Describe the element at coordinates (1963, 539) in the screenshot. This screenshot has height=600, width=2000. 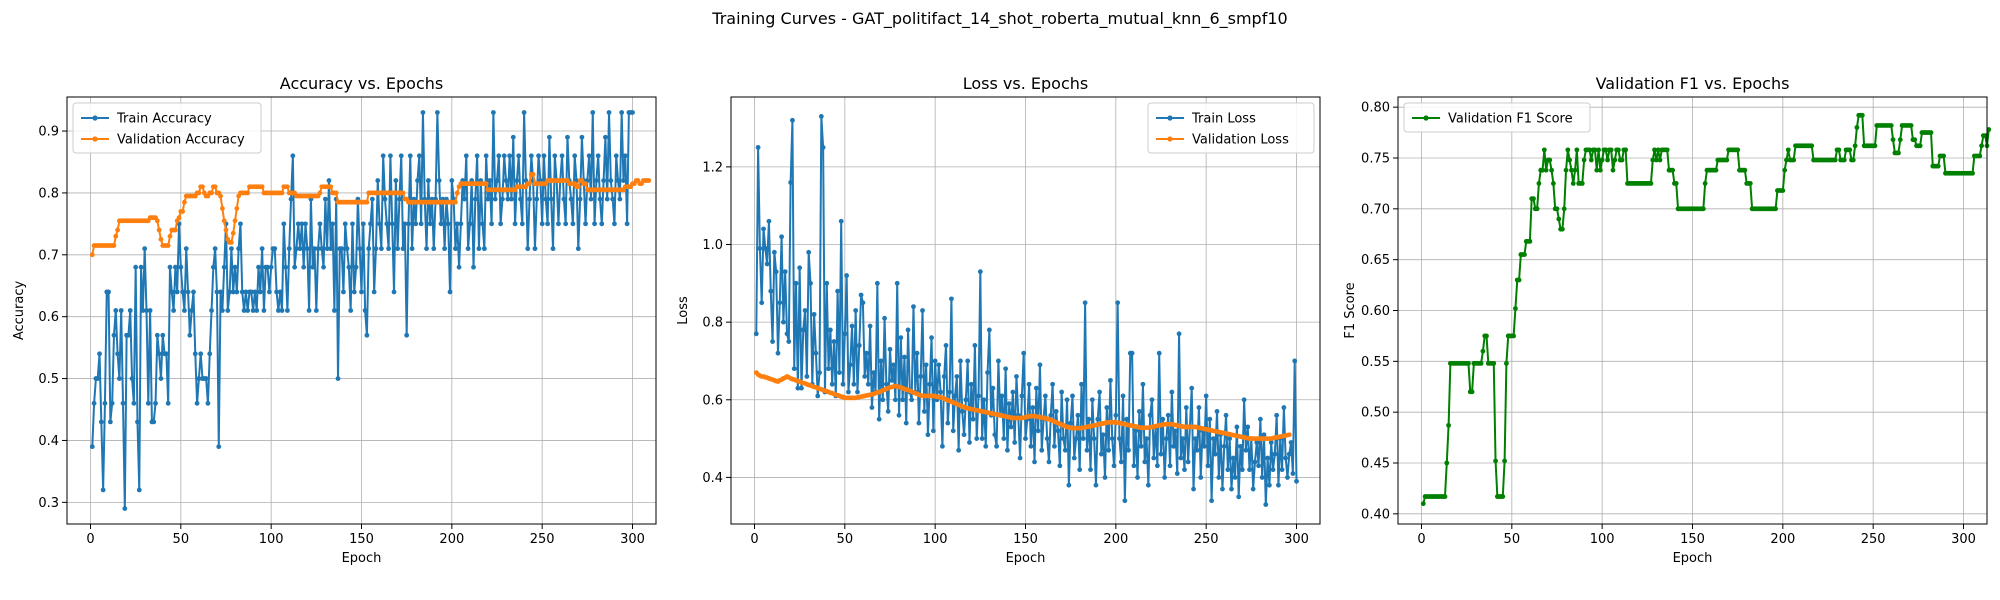
I see `x-tick-label: 300` at that location.